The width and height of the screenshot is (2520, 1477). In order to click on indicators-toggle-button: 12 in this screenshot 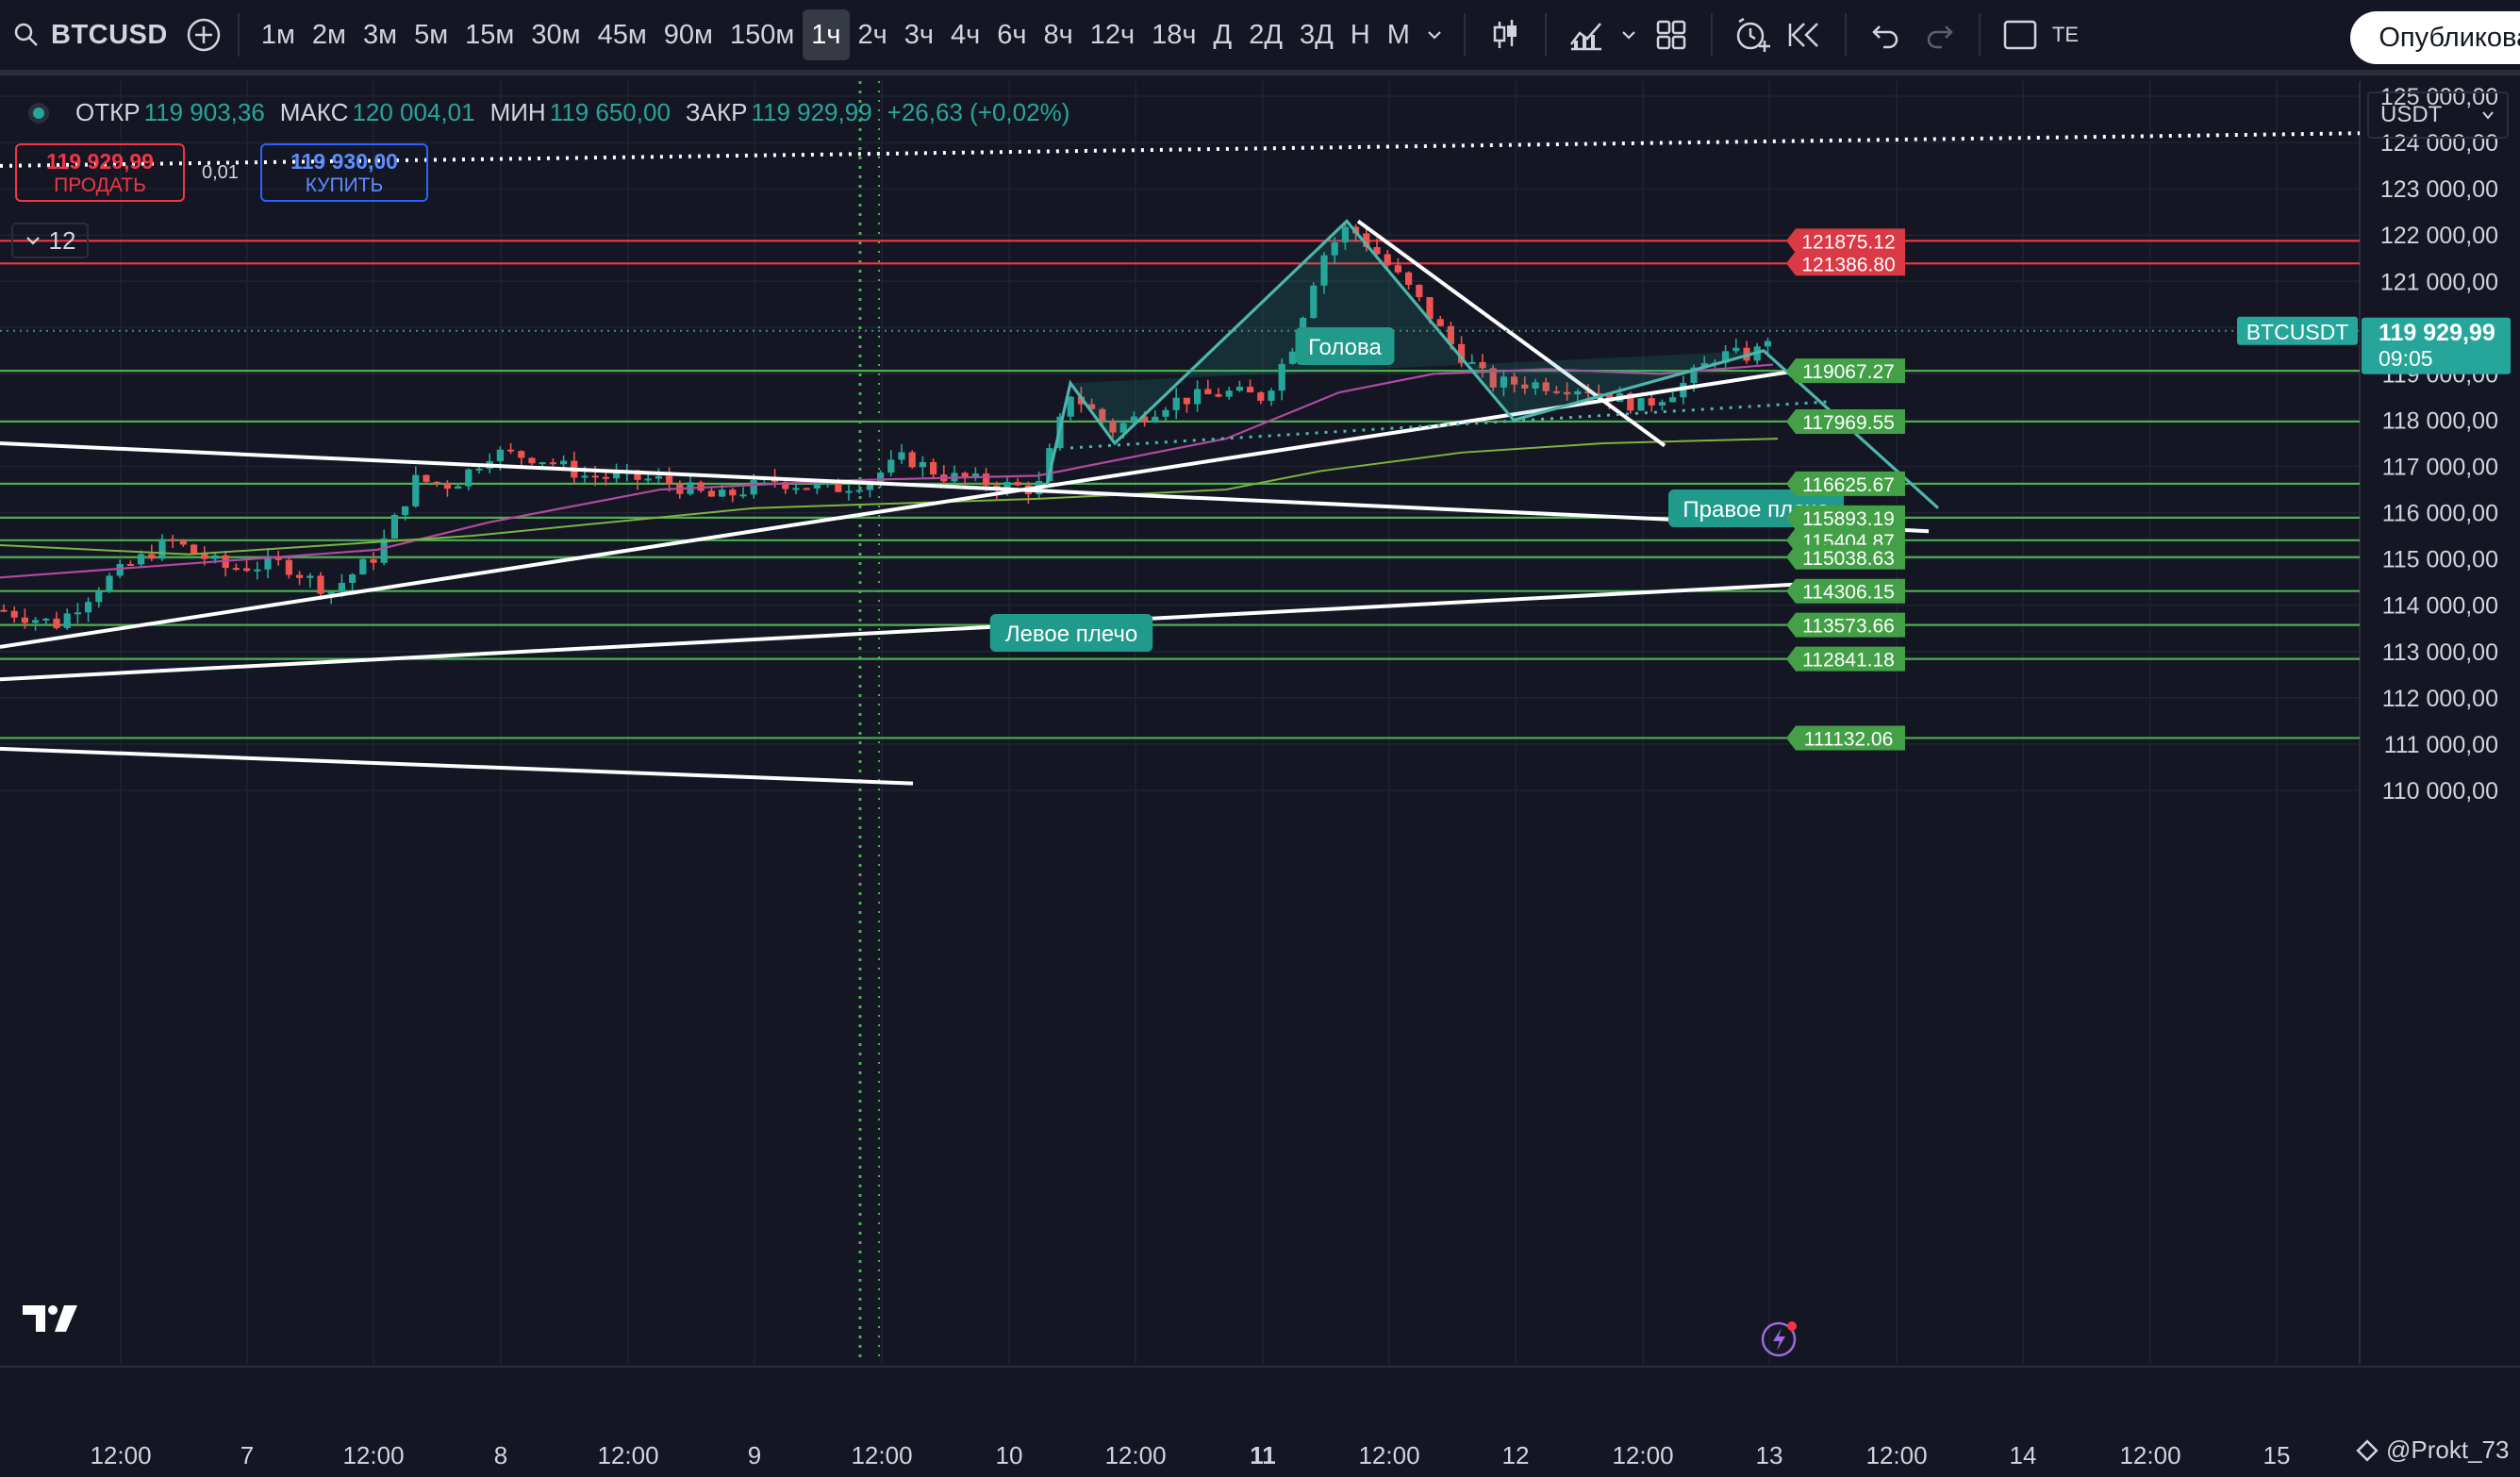, I will do `click(50, 241)`.